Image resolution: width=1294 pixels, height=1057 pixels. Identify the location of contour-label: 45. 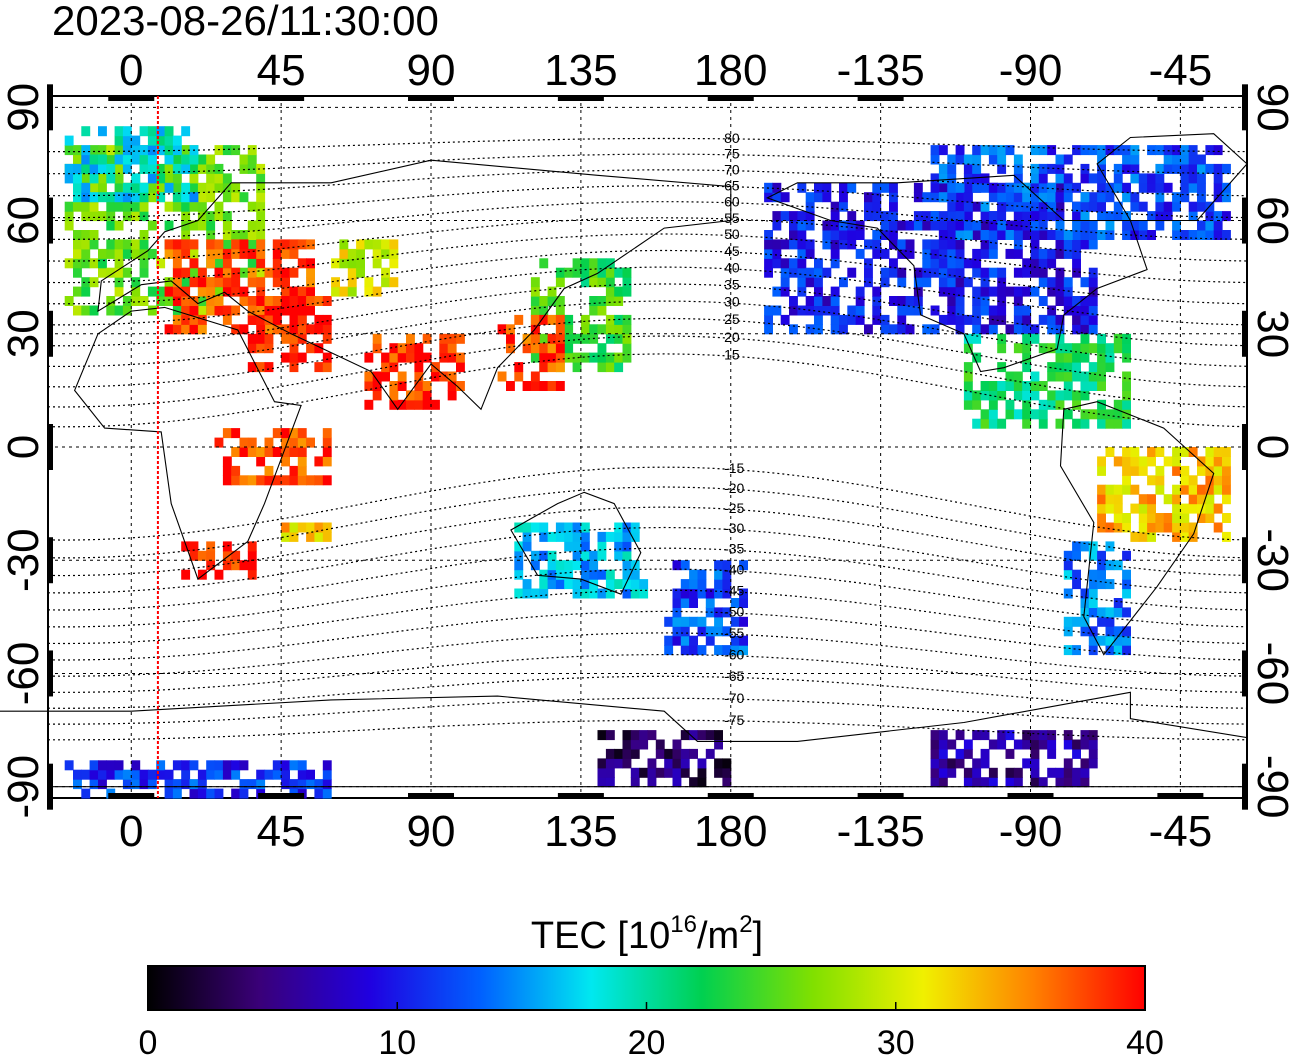
(732, 251).